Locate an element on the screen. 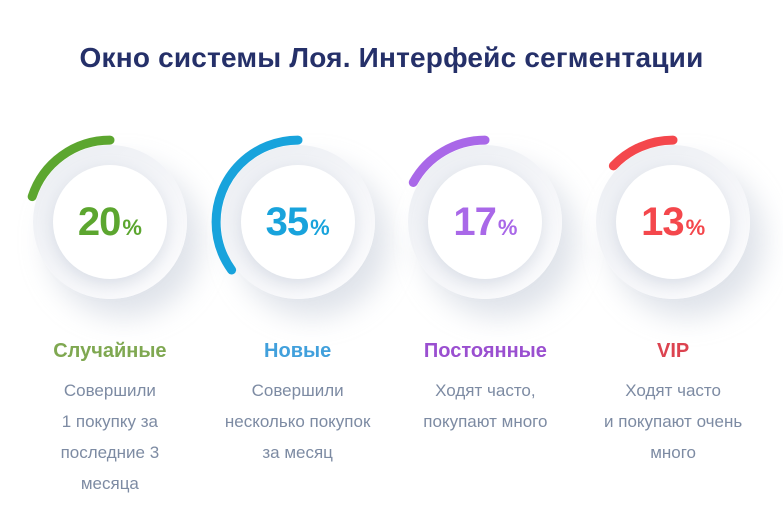 The height and width of the screenshot is (531, 783). gauge-new: 35% is located at coordinates (298, 222).